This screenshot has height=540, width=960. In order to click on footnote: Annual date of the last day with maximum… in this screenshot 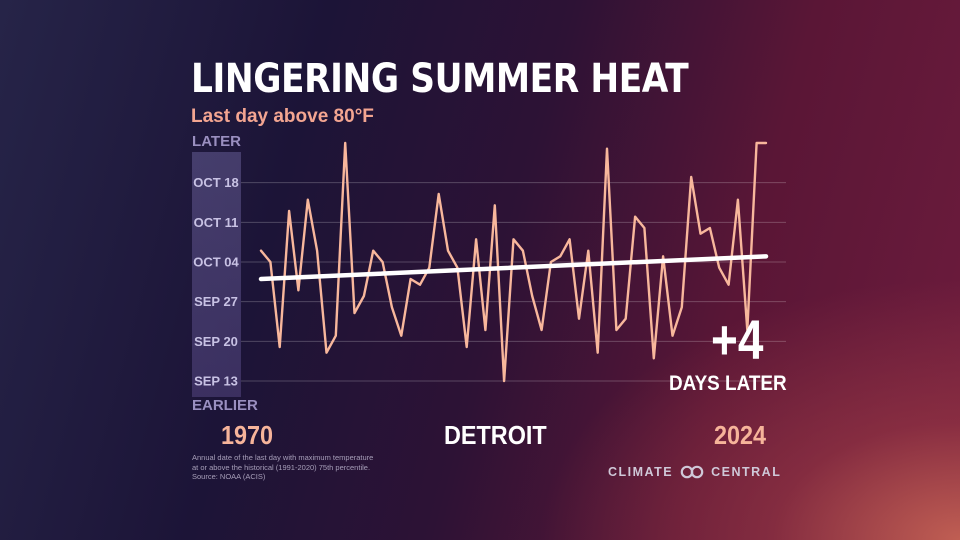, I will do `click(307, 467)`.